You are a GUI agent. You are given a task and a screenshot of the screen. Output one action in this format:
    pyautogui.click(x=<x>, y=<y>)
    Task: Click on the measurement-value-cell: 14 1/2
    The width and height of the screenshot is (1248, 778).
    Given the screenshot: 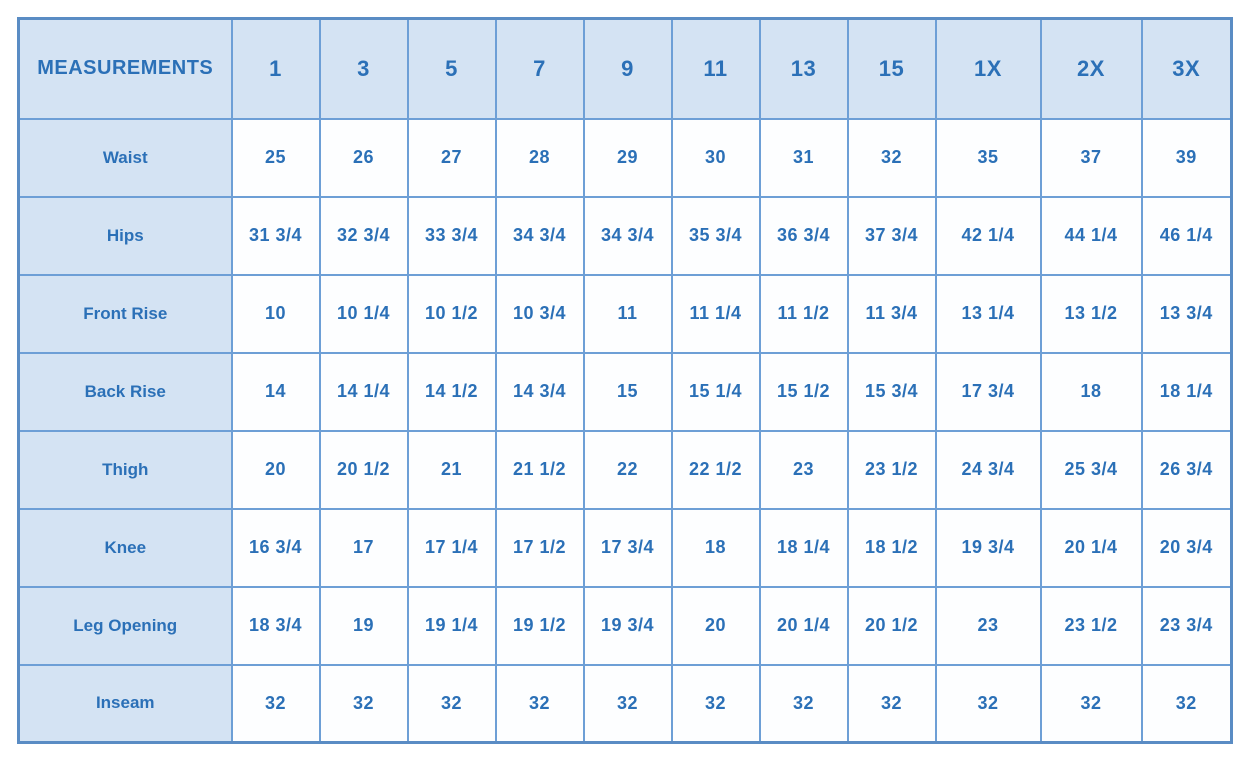 What is the action you would take?
    pyautogui.click(x=451, y=391)
    